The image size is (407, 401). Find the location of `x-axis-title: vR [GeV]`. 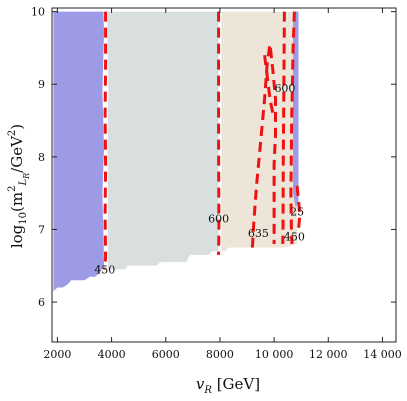

x-axis-title: vR [GeV] is located at coordinates (228, 385).